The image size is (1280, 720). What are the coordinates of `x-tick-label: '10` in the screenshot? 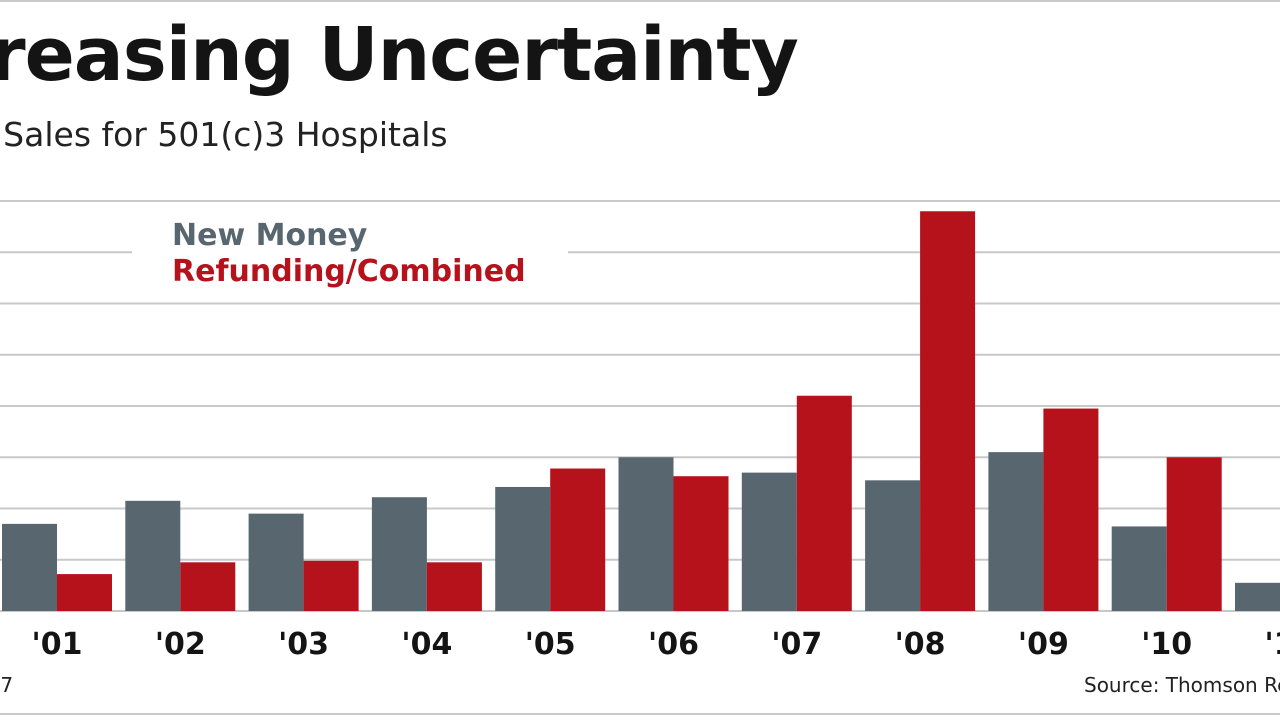 It's located at (1166, 644).